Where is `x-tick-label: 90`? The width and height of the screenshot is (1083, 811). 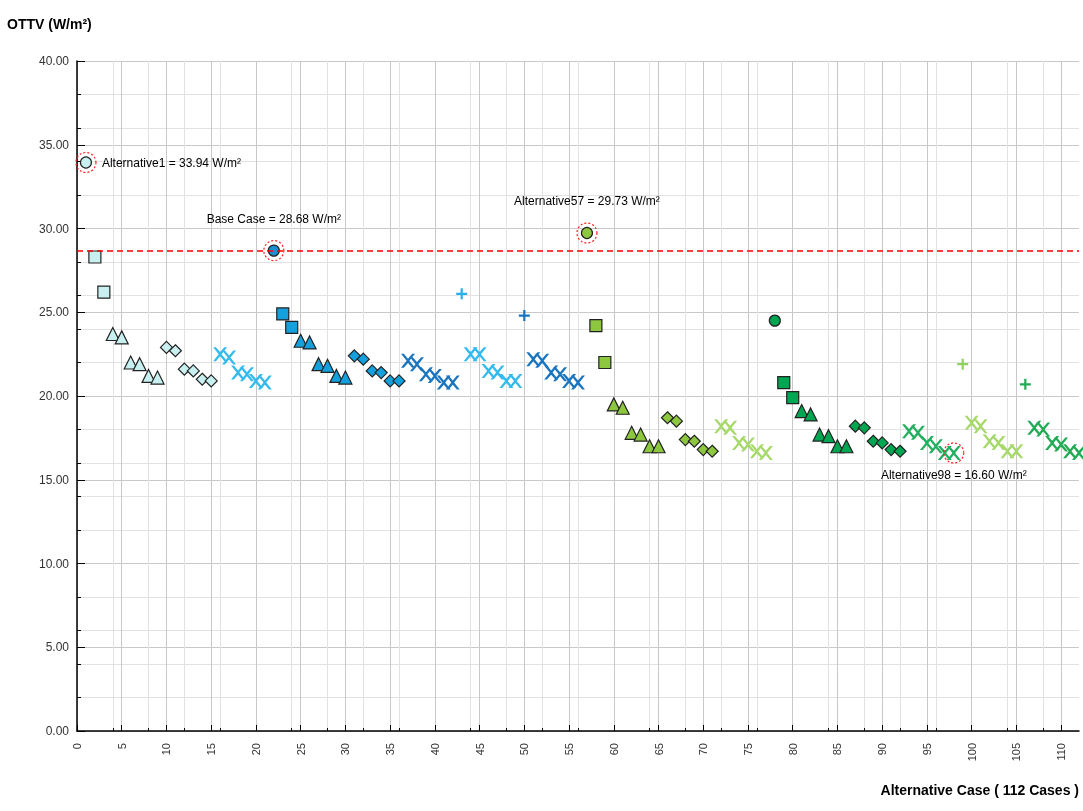 x-tick-label: 90 is located at coordinates (882, 749).